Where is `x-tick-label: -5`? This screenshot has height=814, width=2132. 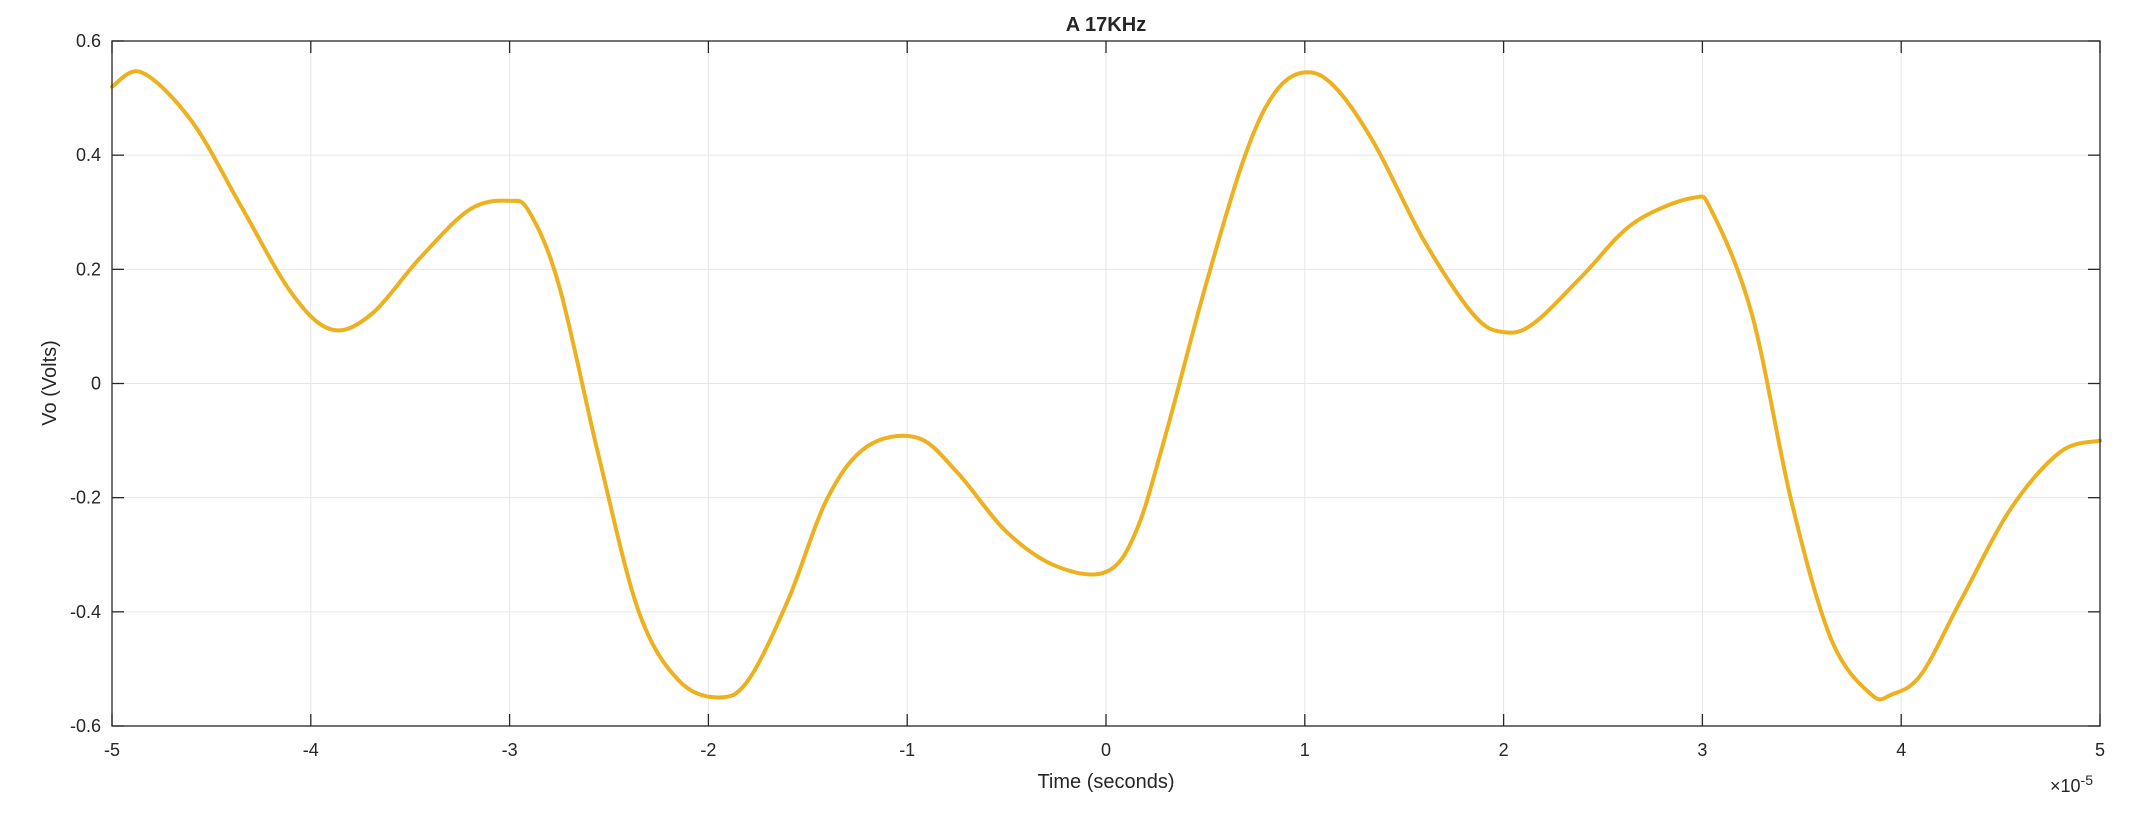 x-tick-label: -5 is located at coordinates (112, 750).